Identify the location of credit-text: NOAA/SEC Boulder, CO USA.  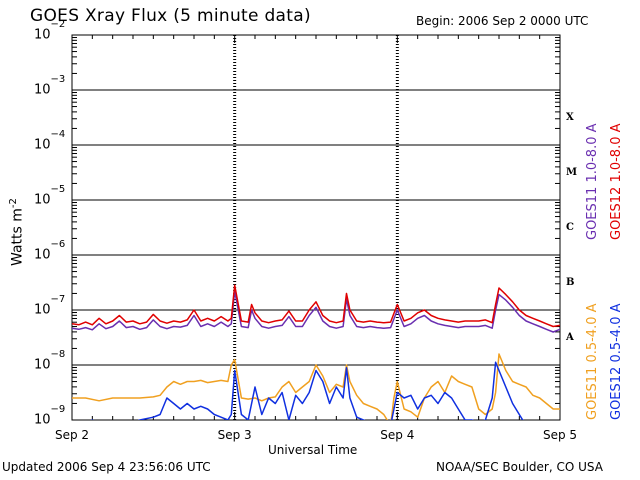
(519, 467).